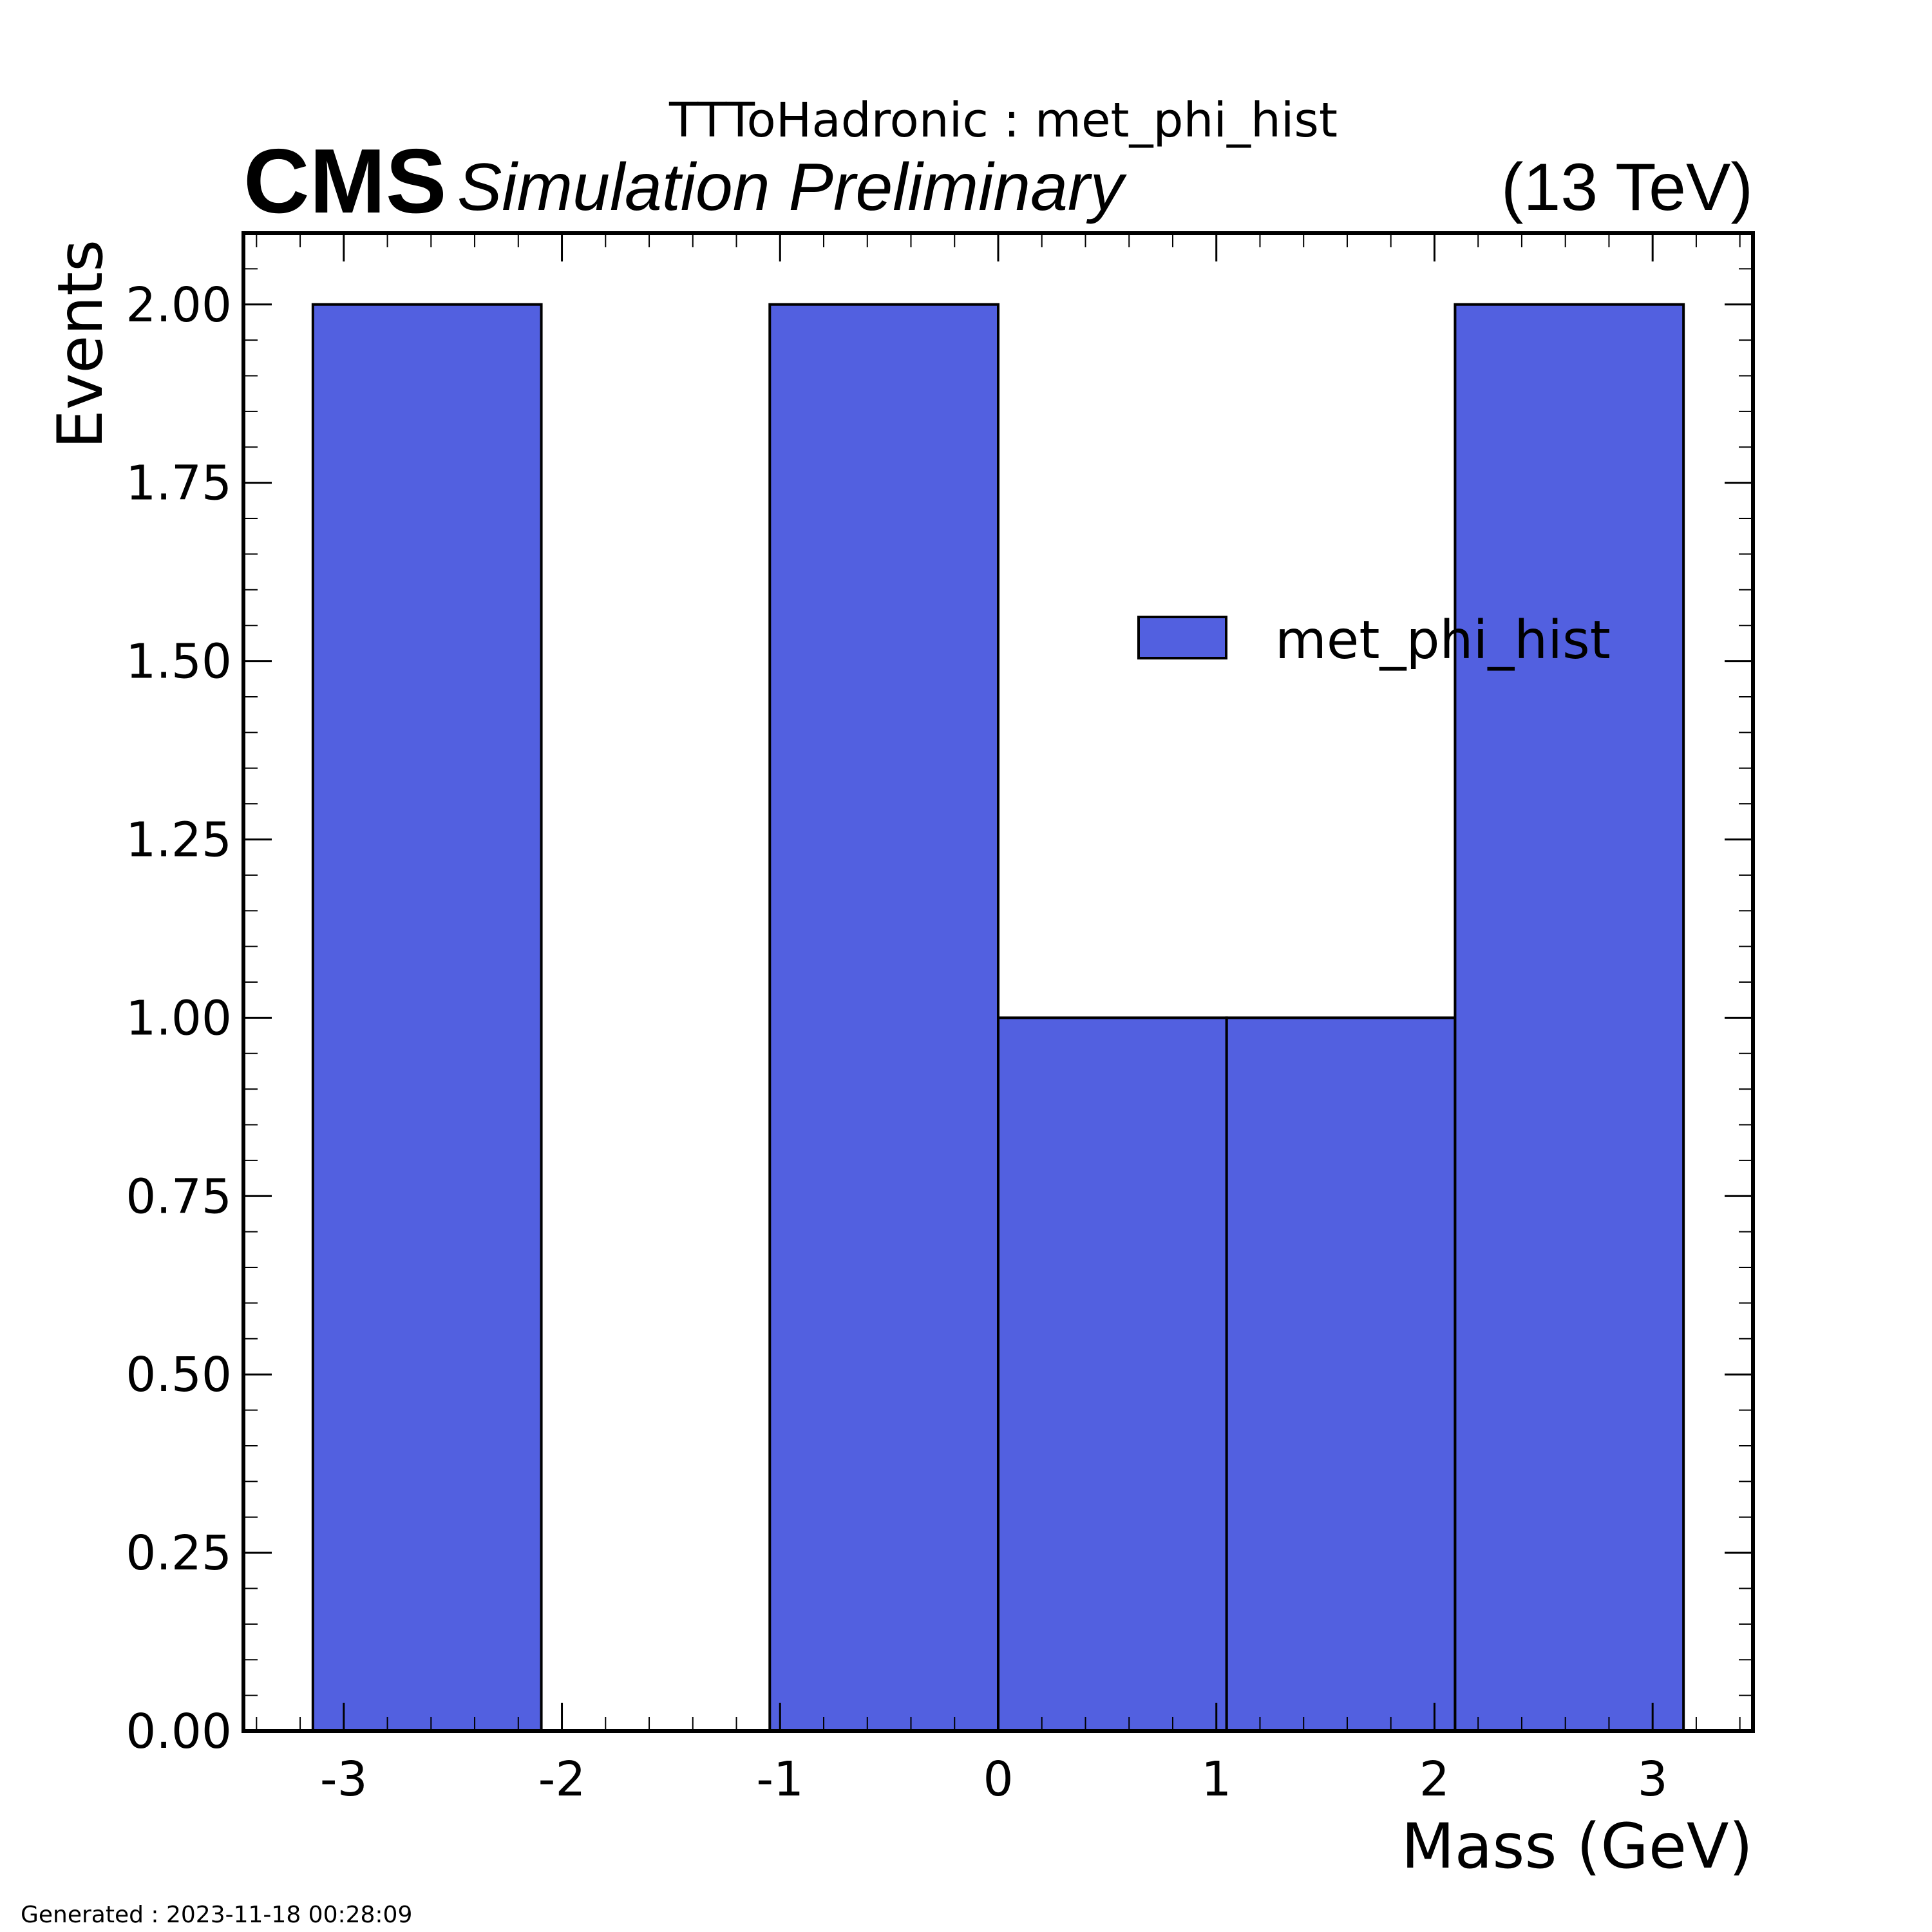 The width and height of the screenshot is (1932, 1932). What do you see at coordinates (1434, 1779) in the screenshot?
I see `x-tick-label: 2` at bounding box center [1434, 1779].